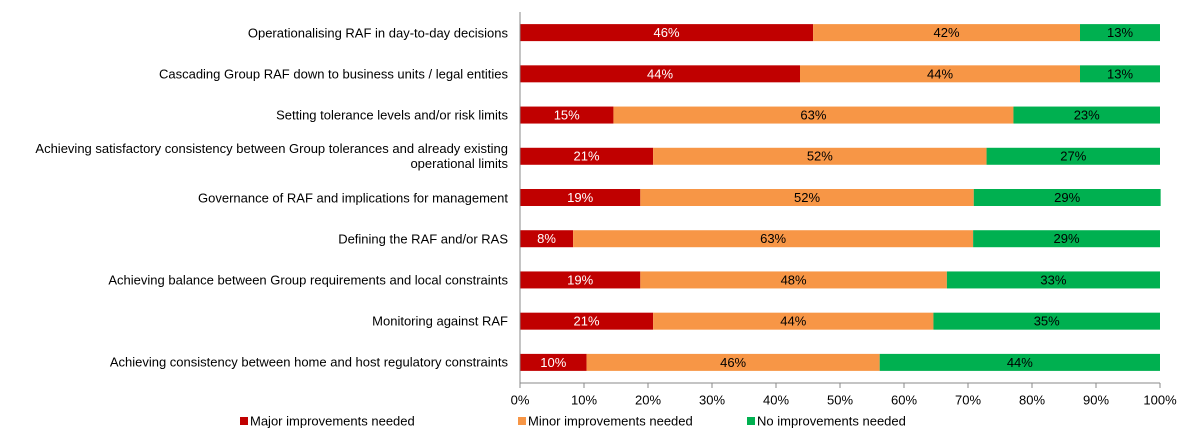  I want to click on data-label: 27%, so click(1073, 156).